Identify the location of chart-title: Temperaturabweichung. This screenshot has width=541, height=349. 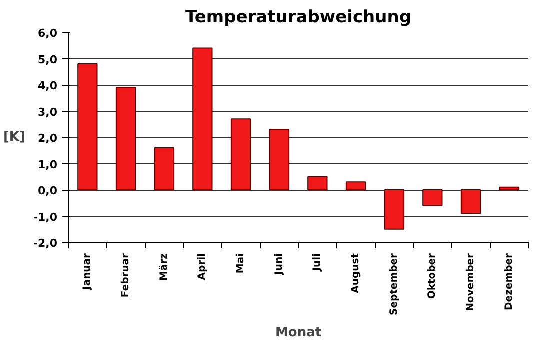
(298, 18).